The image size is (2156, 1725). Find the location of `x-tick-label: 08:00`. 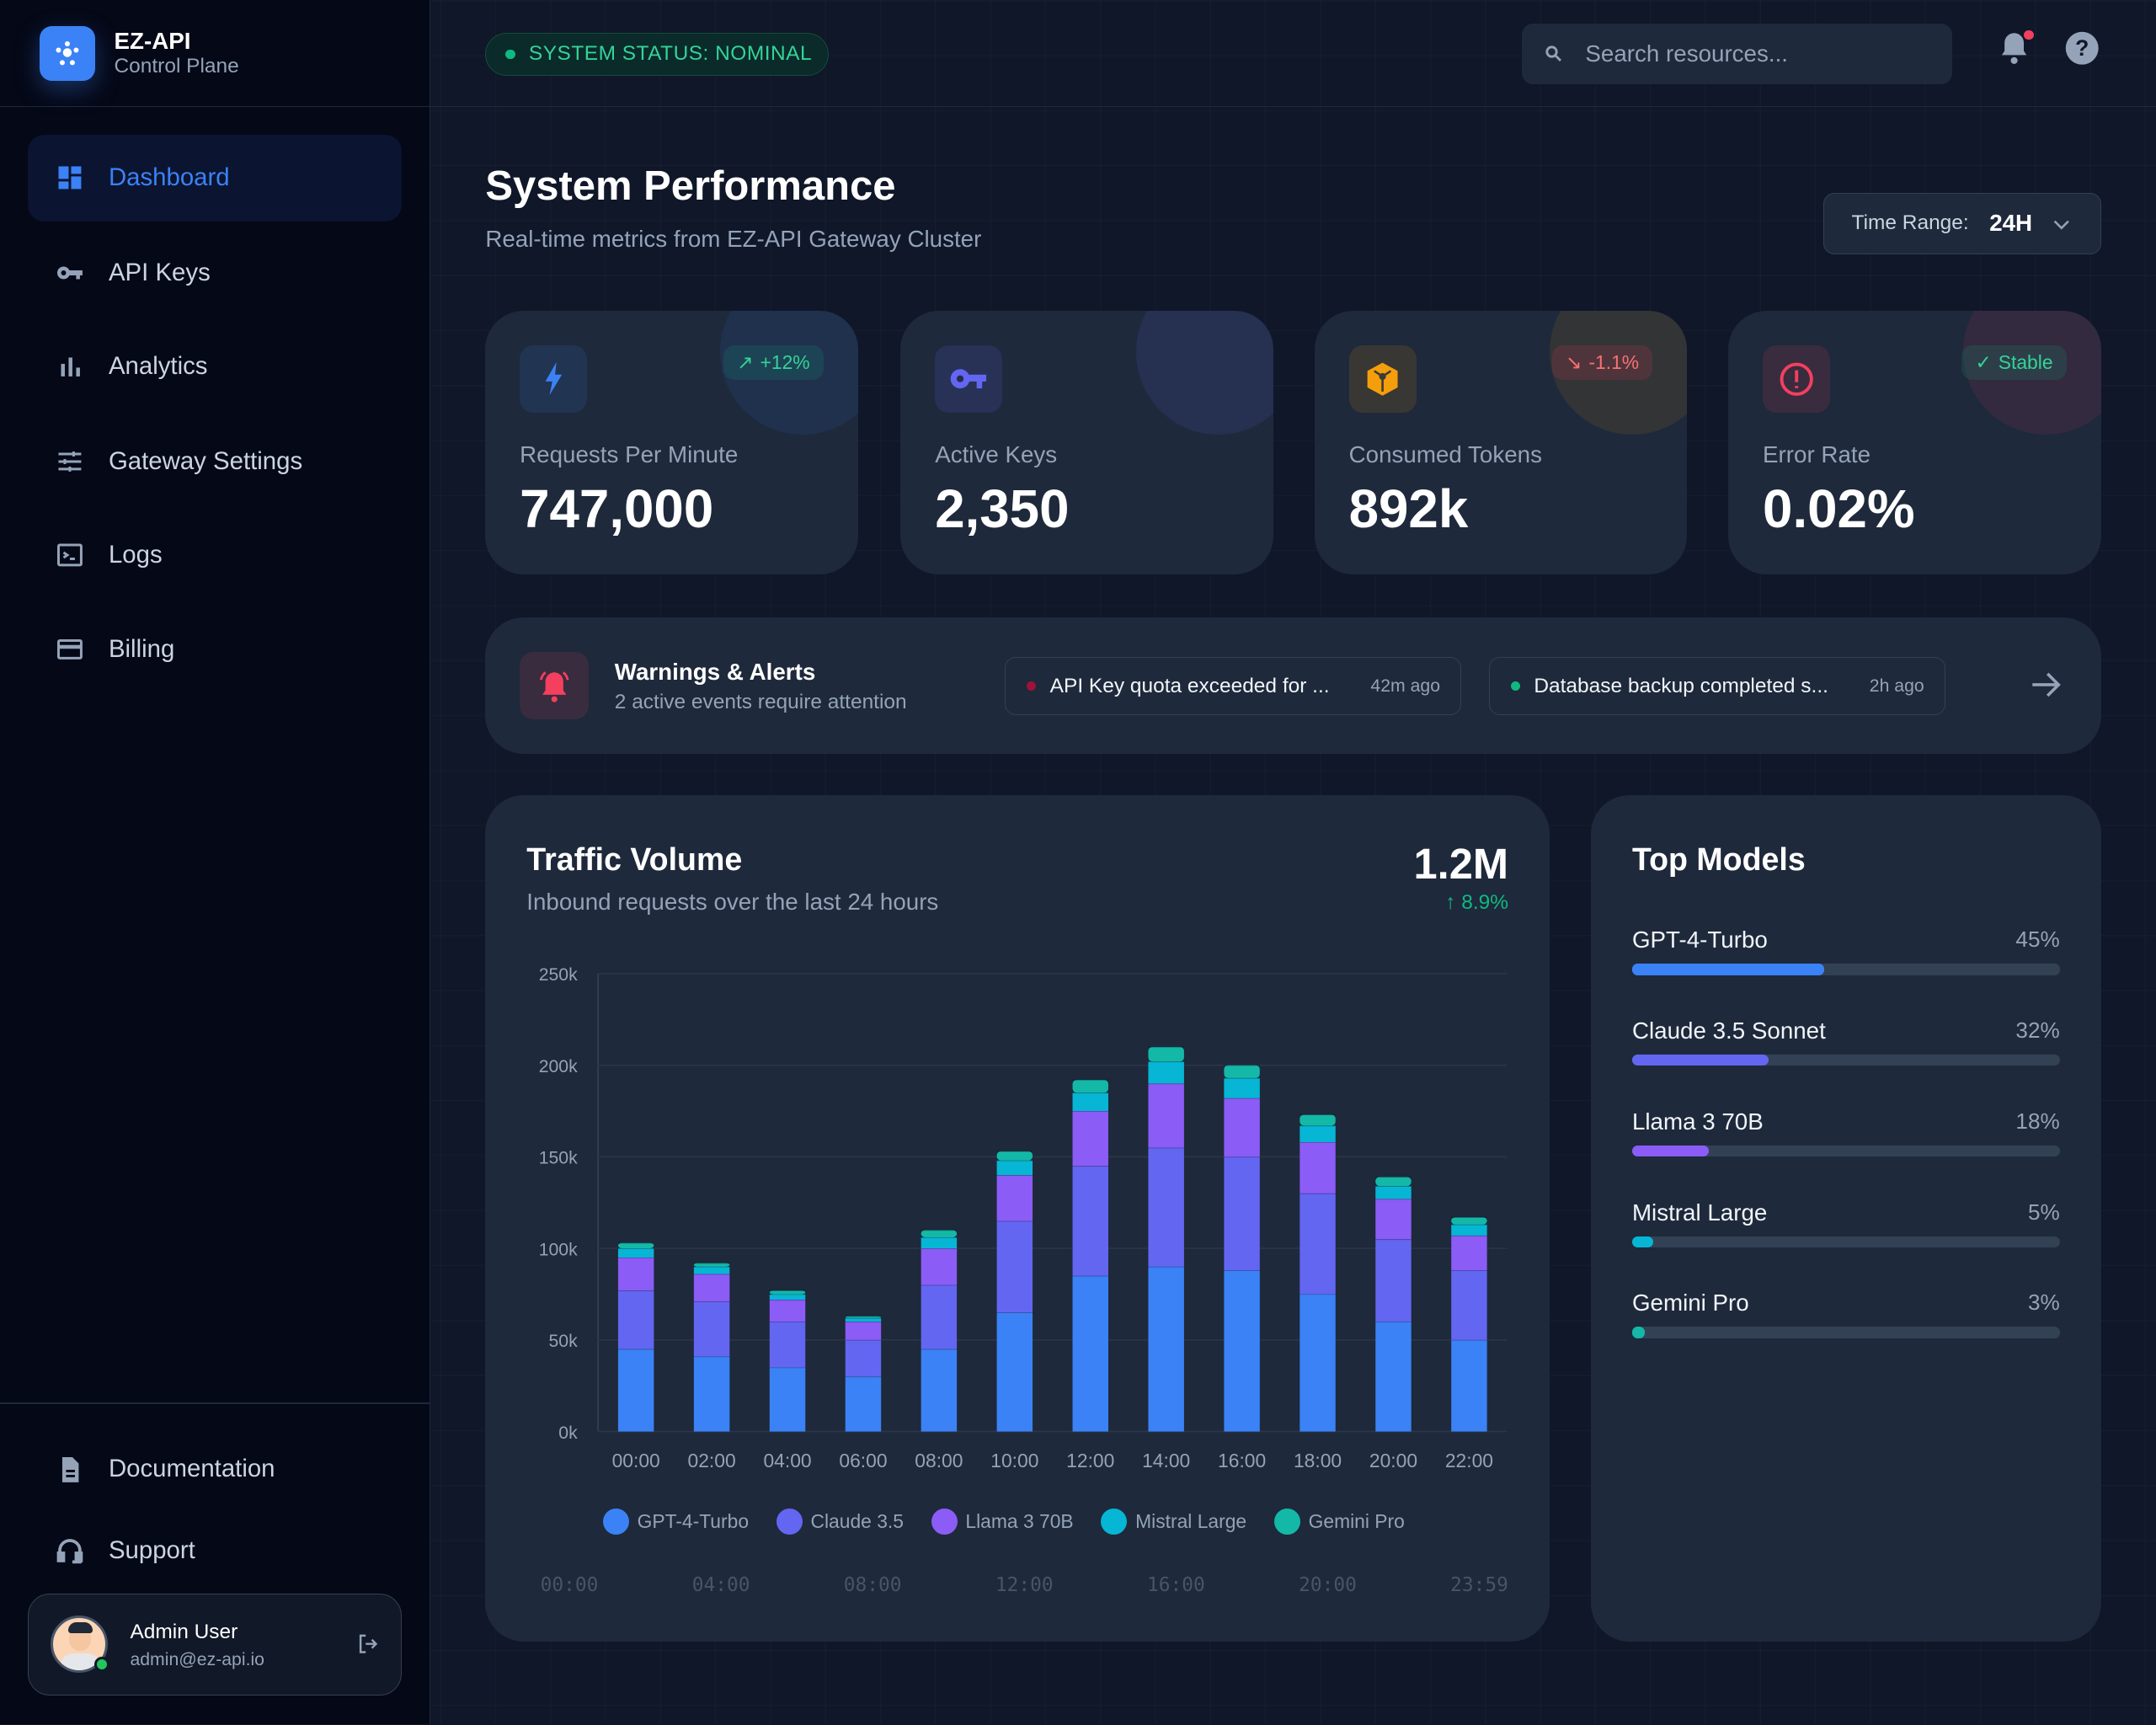

x-tick-label: 08:00 is located at coordinates (939, 1460).